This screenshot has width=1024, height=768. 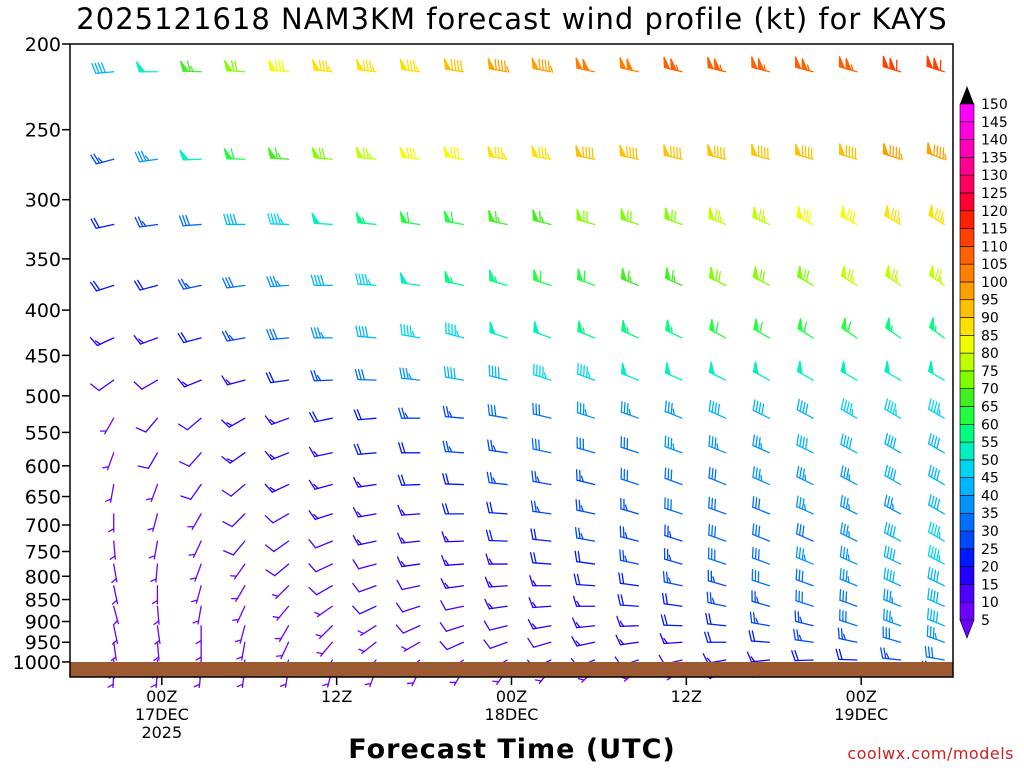 What do you see at coordinates (967, 95) in the screenshot?
I see `colorbar-top-arrow` at bounding box center [967, 95].